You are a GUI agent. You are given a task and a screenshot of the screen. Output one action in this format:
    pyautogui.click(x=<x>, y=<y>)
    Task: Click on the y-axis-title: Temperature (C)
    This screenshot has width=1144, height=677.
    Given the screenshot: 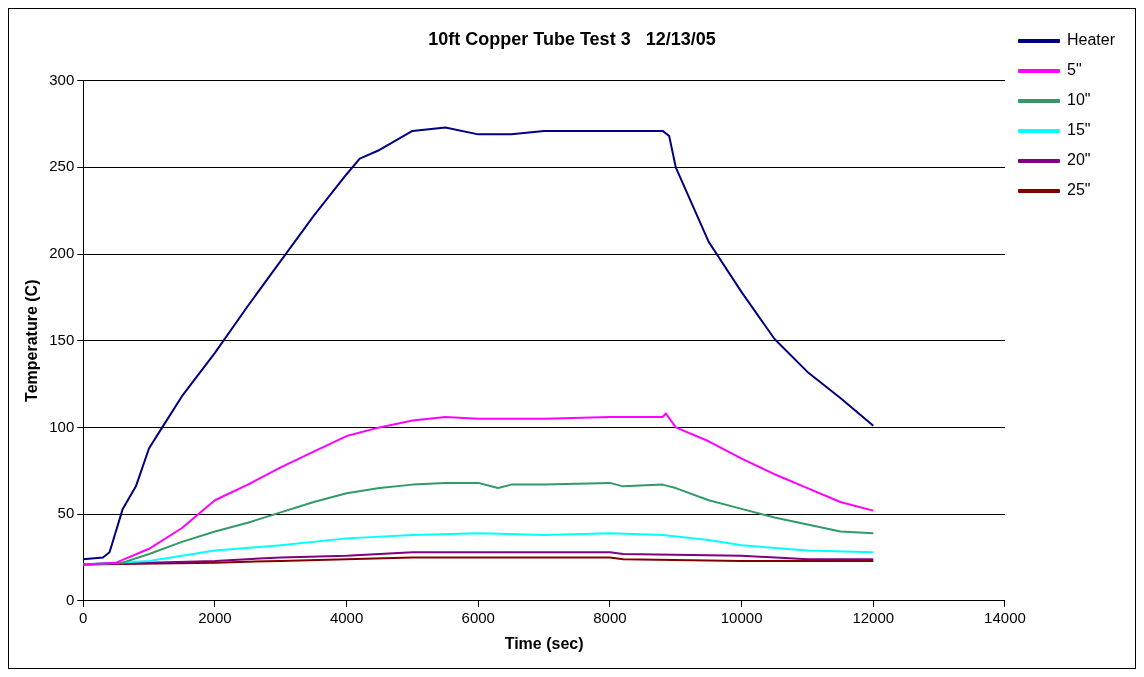 What is the action you would take?
    pyautogui.click(x=32, y=340)
    